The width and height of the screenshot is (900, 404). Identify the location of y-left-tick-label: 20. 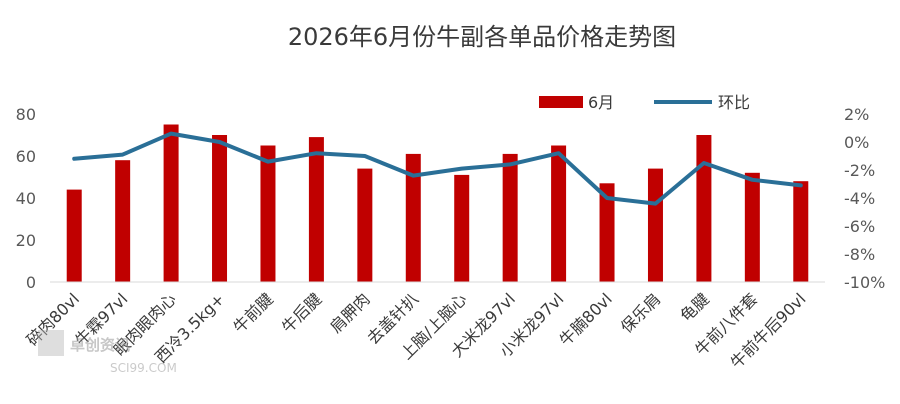
(26, 240).